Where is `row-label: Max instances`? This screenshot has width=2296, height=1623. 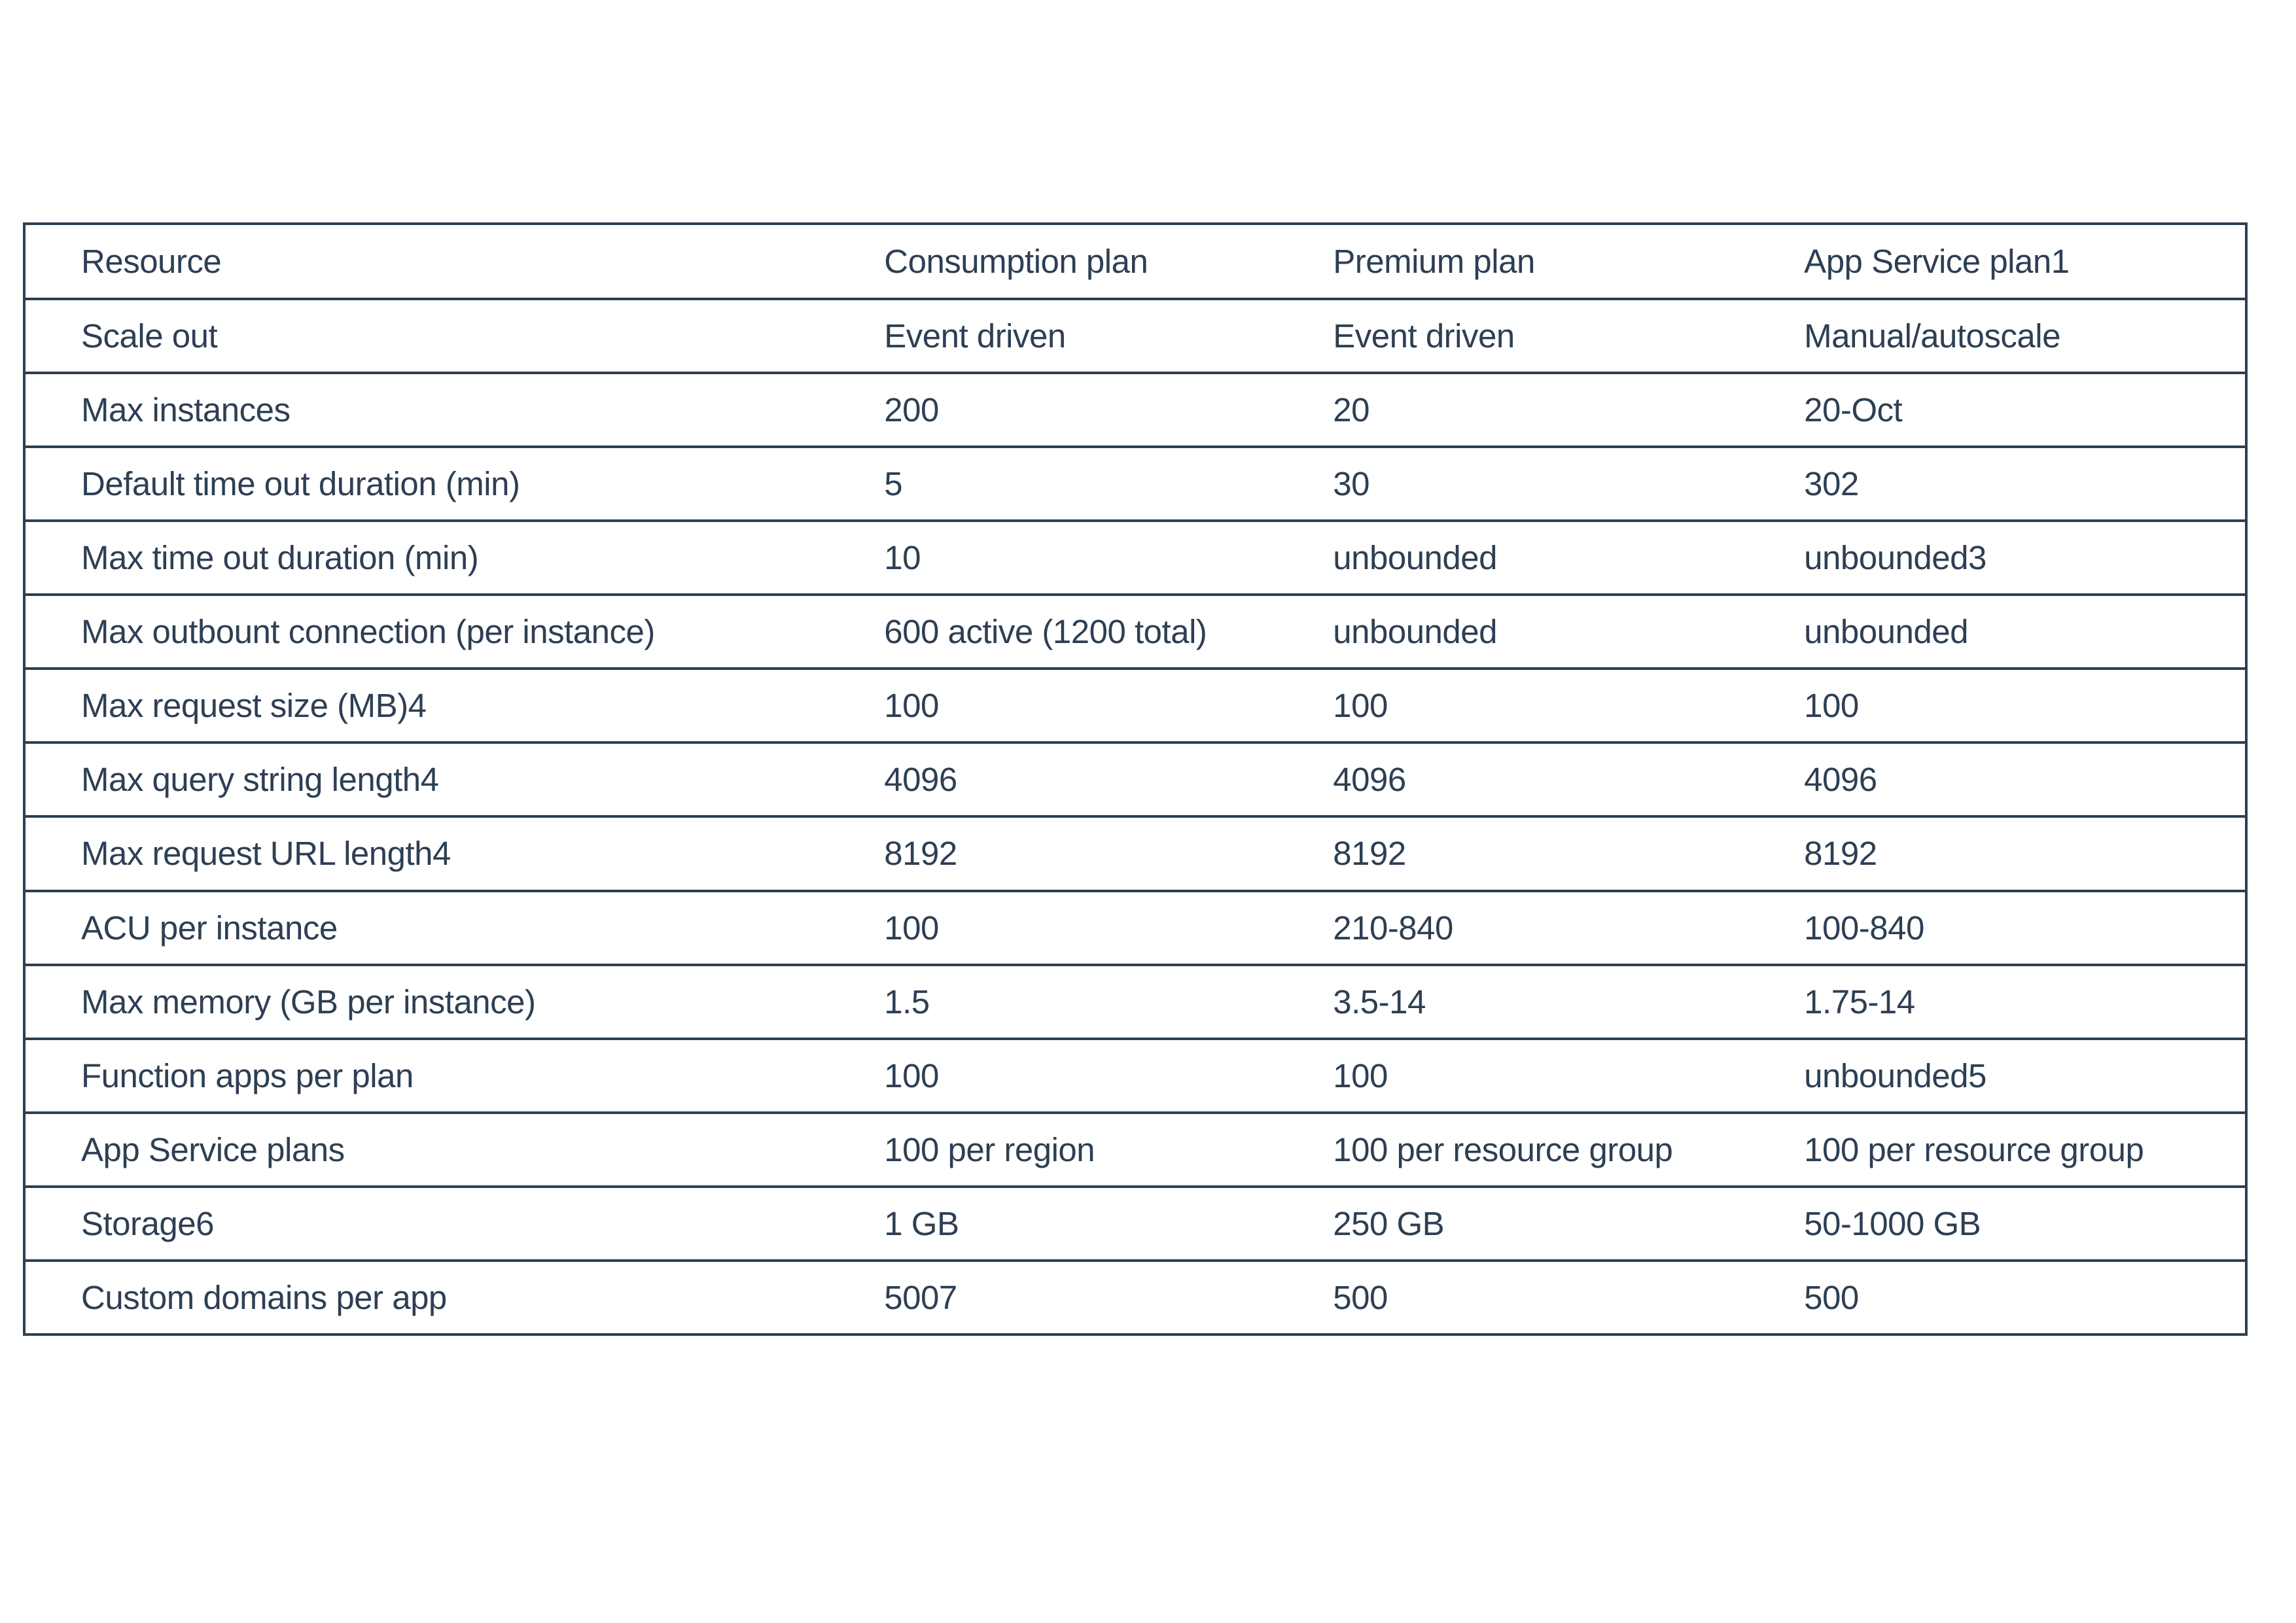 row-label: Max instances is located at coordinates (455, 411).